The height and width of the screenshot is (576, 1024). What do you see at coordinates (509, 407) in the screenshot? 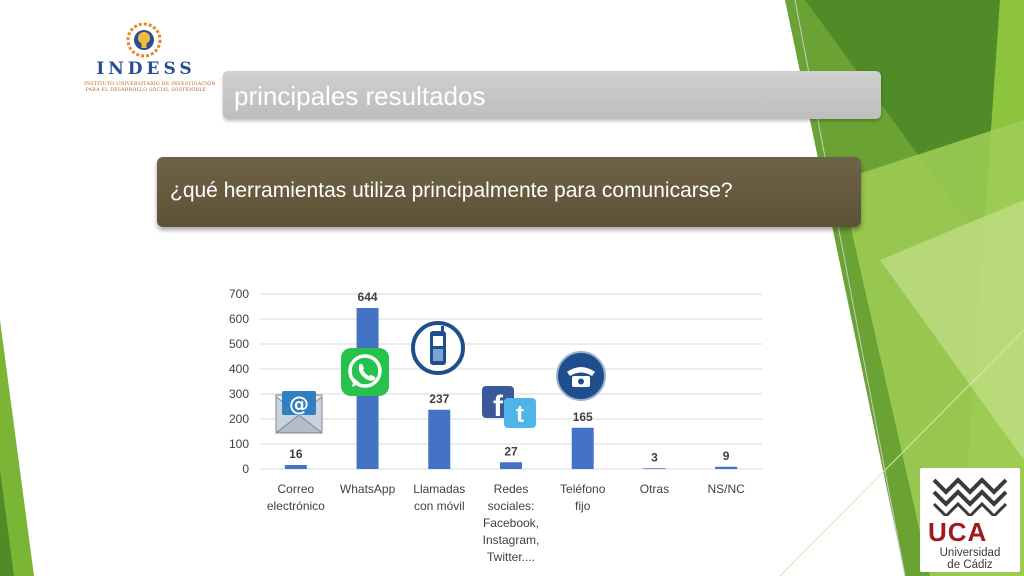
I see `social-networks-icon: f t` at bounding box center [509, 407].